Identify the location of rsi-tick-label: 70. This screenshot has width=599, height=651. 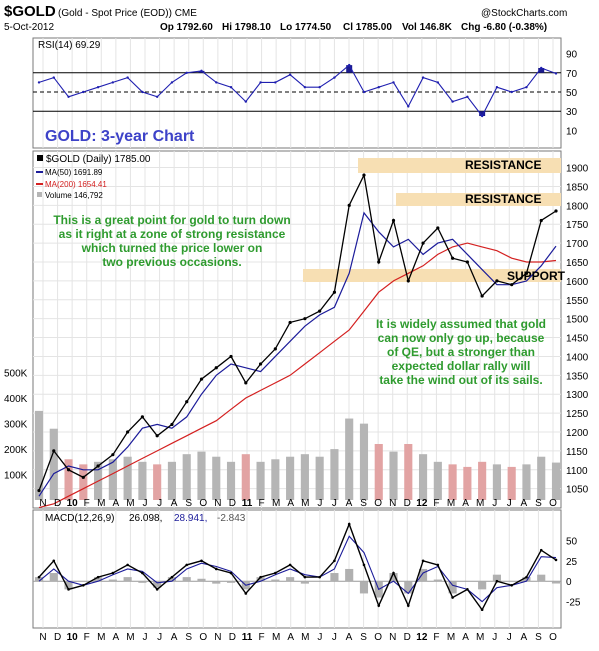
(572, 74).